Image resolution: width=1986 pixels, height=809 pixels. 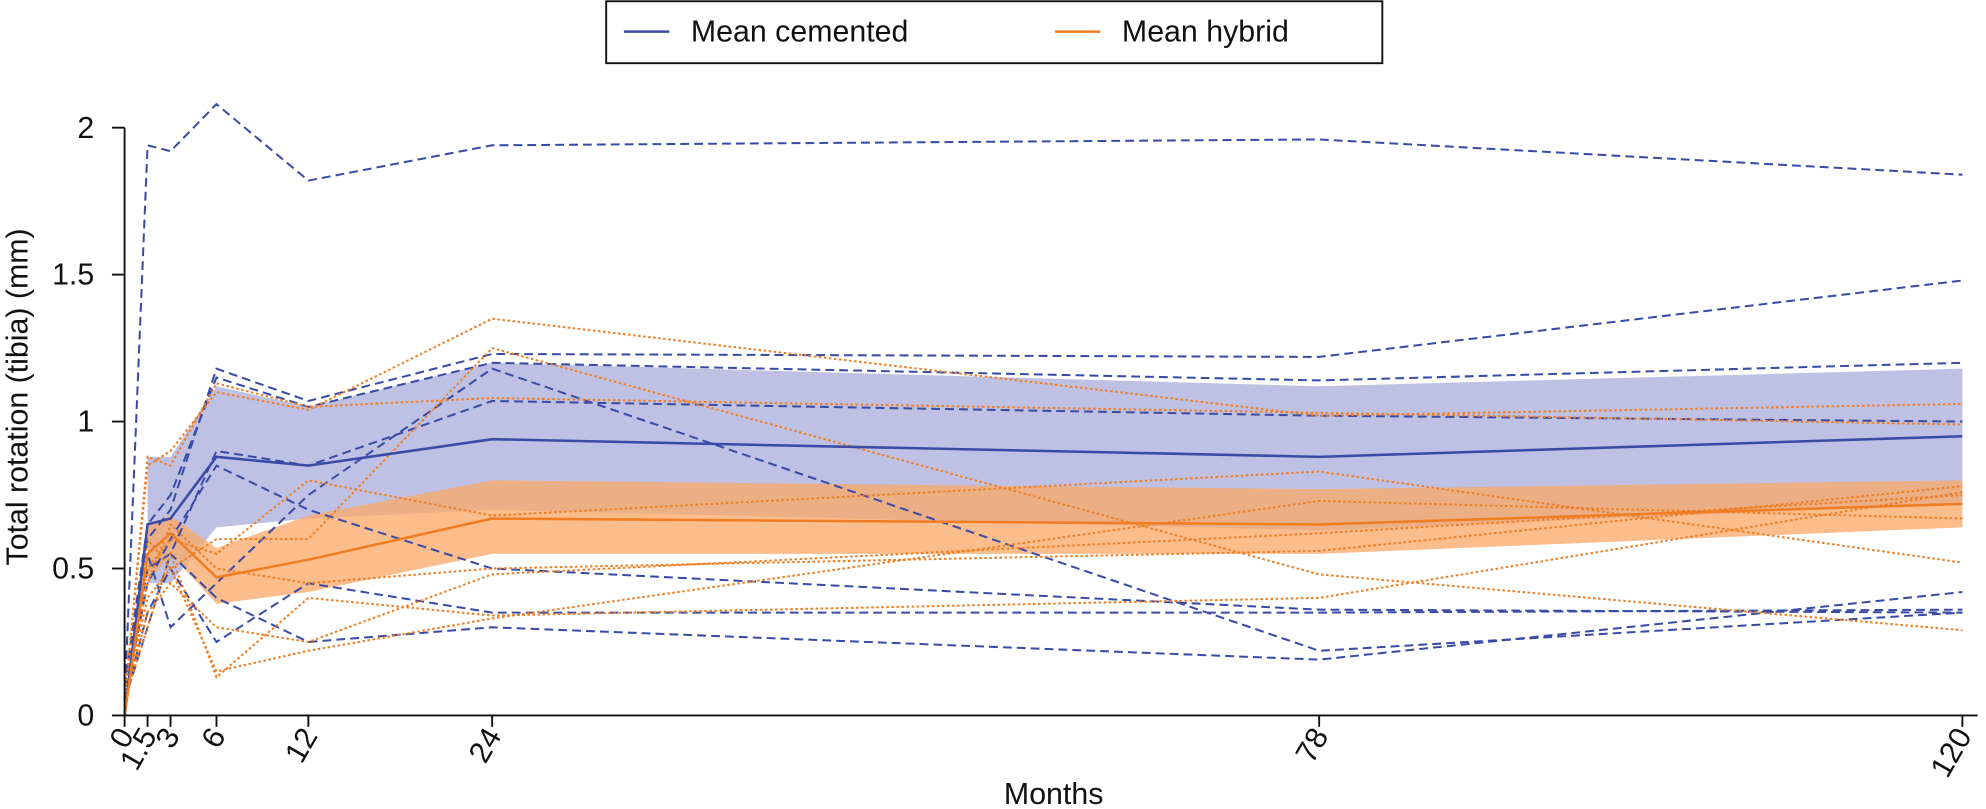 I want to click on x-tick-label: 6, so click(x=214, y=738).